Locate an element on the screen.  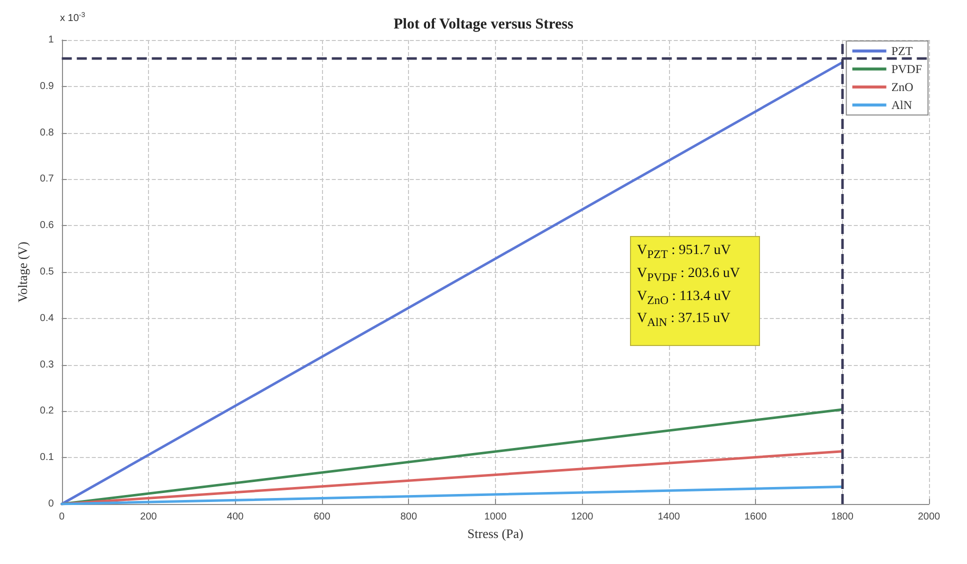
y-tick-label: 0.9 is located at coordinates (47, 86).